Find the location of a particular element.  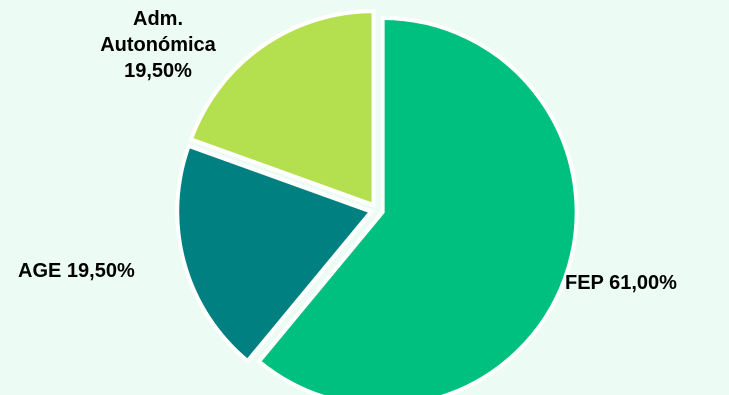

slice-label-fep: FEP 61,00% is located at coordinates (621, 283).